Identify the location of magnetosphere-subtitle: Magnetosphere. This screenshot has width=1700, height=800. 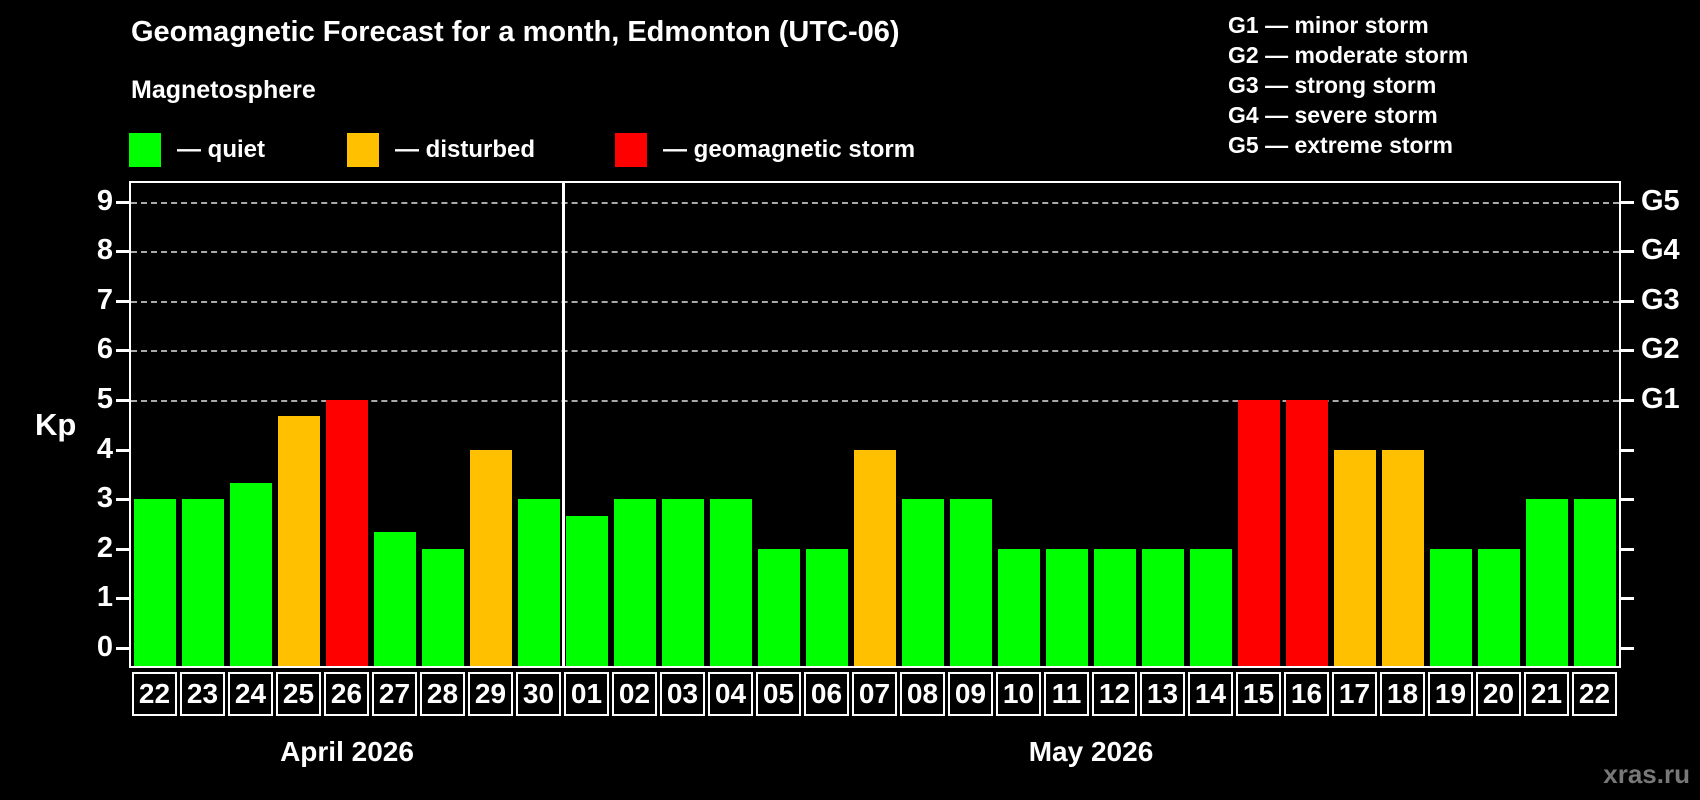
(223, 90).